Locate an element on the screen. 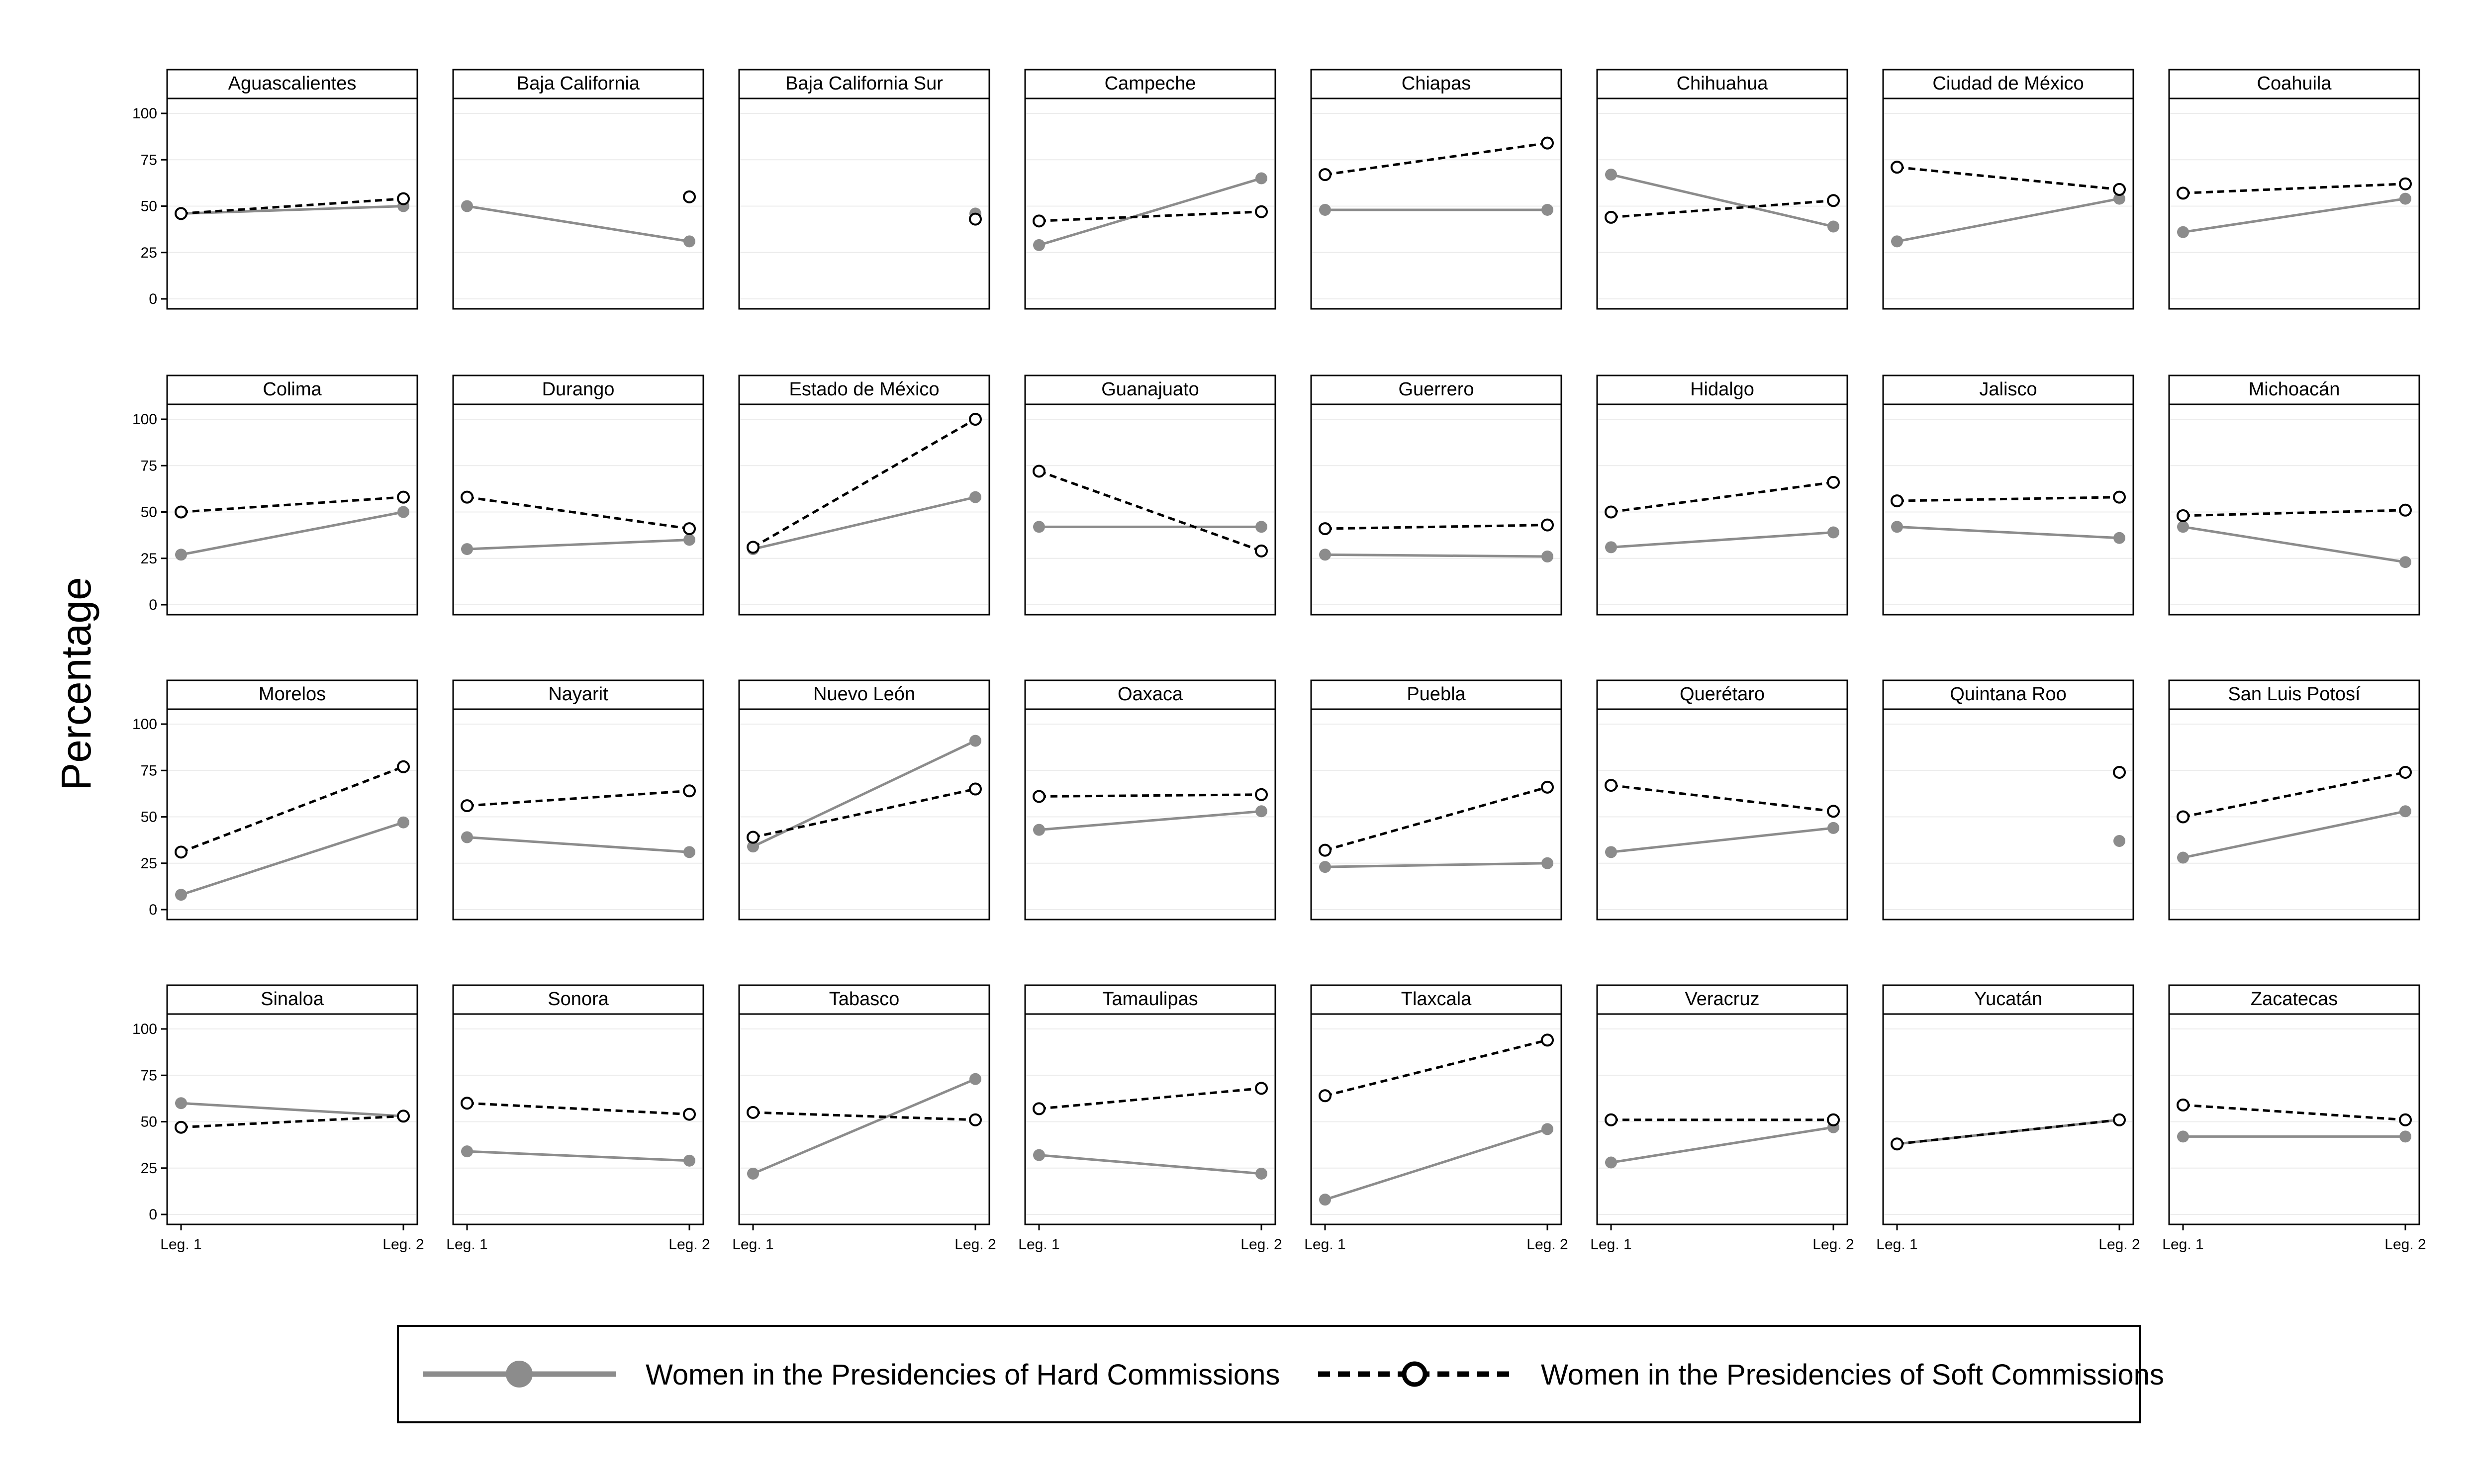  y-tick-label: 75 is located at coordinates (149, 160).